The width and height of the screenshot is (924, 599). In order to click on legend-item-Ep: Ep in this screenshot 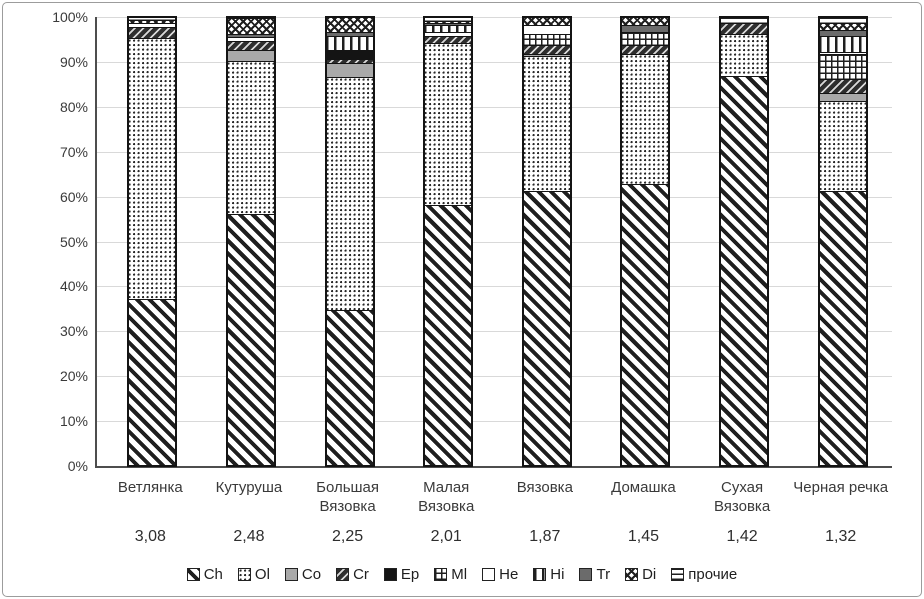, I will do `click(401, 574)`.